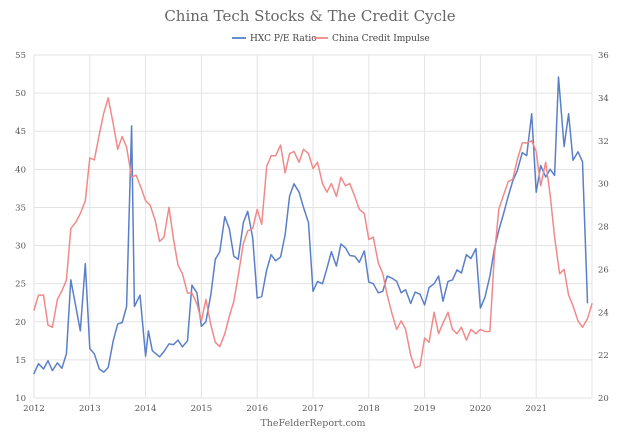  Describe the element at coordinates (20, 361) in the screenshot. I see `left-tick-label: 15` at that location.